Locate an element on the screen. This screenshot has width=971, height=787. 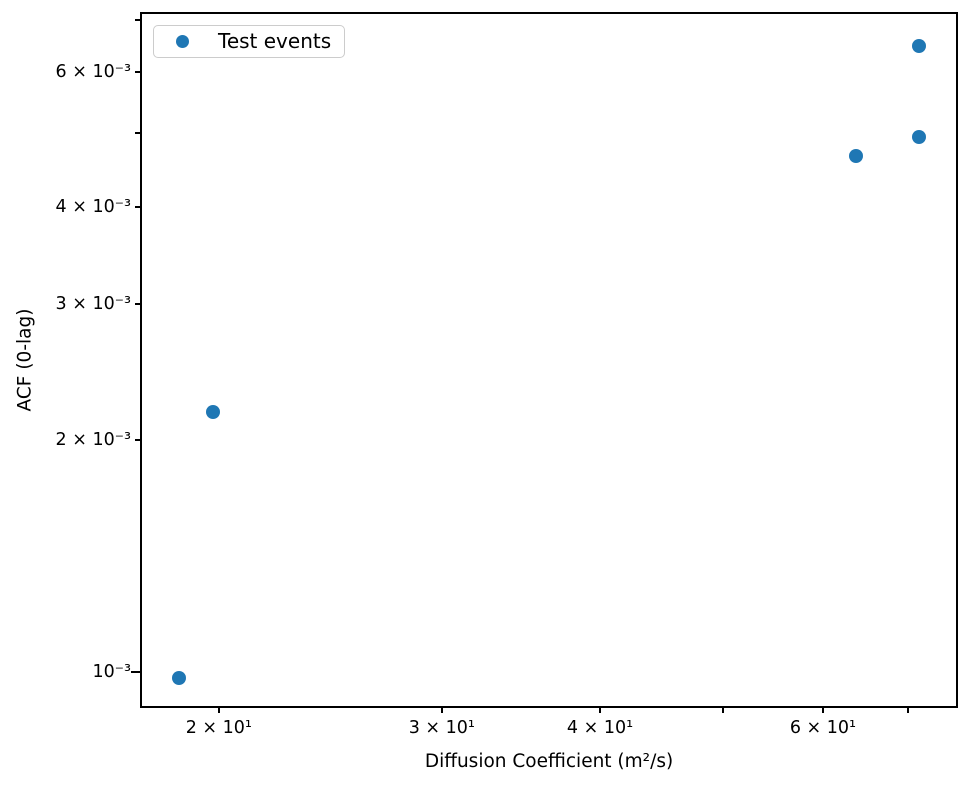
x-tick-label: 4 × 10¹ is located at coordinates (600, 728).